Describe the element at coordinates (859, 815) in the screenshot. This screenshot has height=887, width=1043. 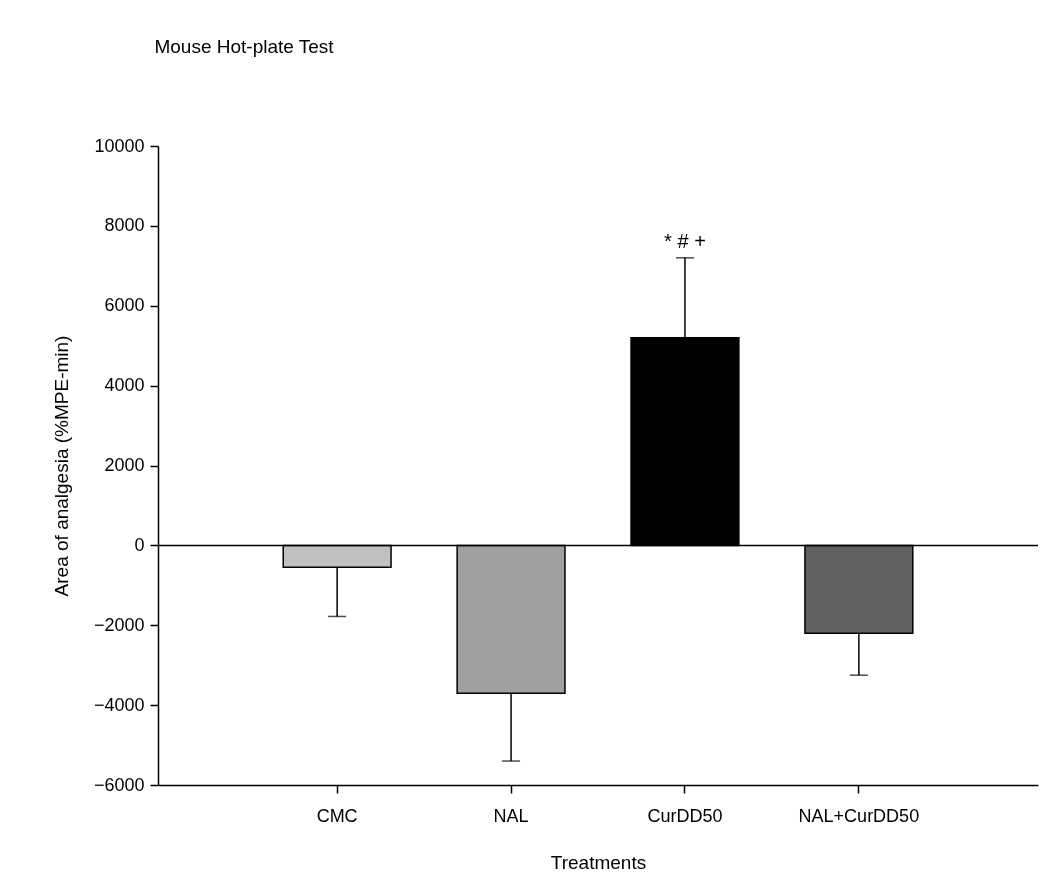
I see `x-tick-label: NAL+CurDD50` at that location.